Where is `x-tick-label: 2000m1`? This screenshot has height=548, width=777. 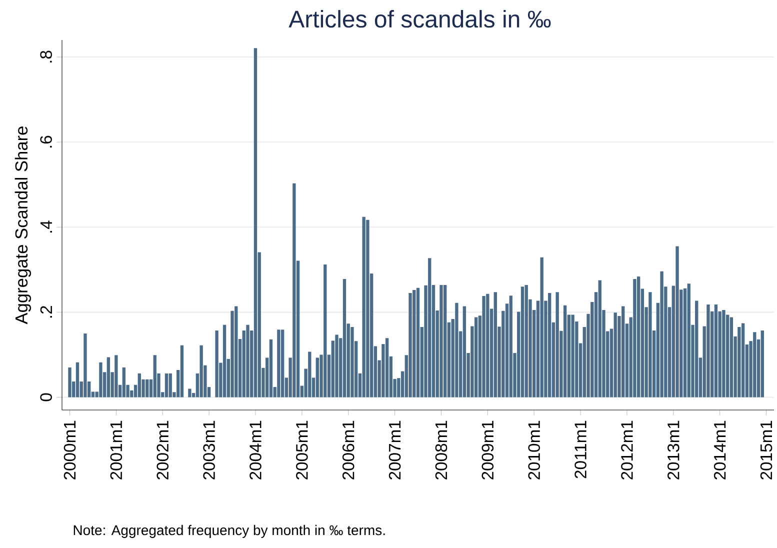 x-tick-label: 2000m1 is located at coordinates (70, 450).